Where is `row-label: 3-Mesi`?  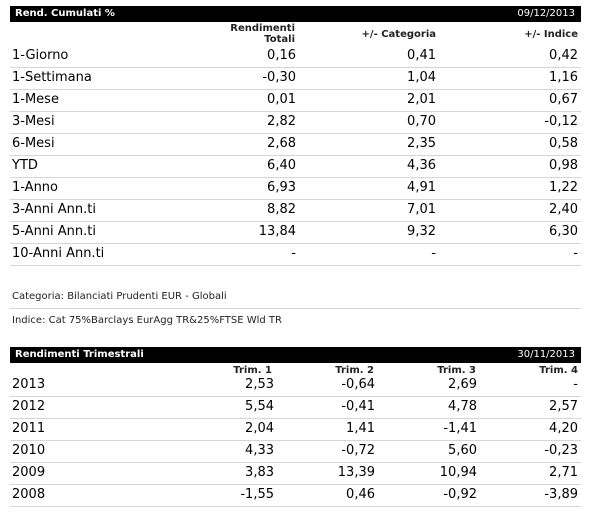 row-label: 3-Mesi is located at coordinates (33, 121).